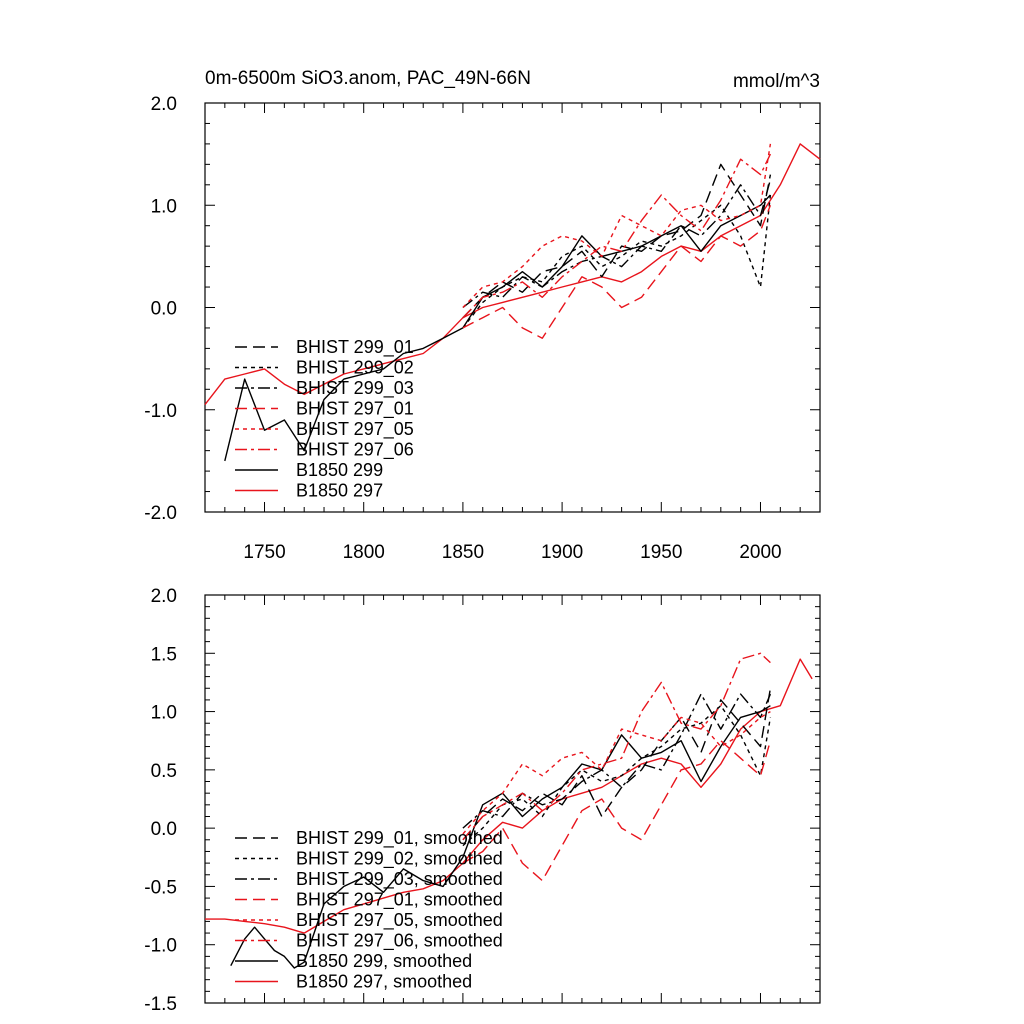  I want to click on y-tick-label: -0.5, so click(160, 887).